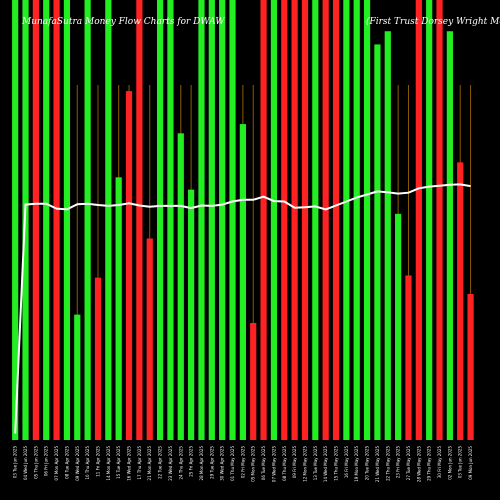 The image size is (500, 500). What do you see at coordinates (149, 463) in the screenshot?
I see `x-tick-label: 21 Mon Apr 2025` at bounding box center [149, 463].